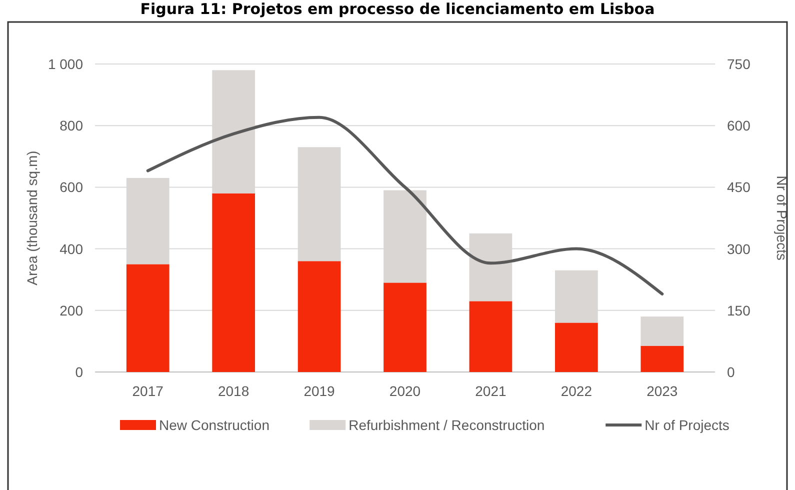 The width and height of the screenshot is (795, 490). I want to click on x-tick-label: 2023, so click(662, 391).